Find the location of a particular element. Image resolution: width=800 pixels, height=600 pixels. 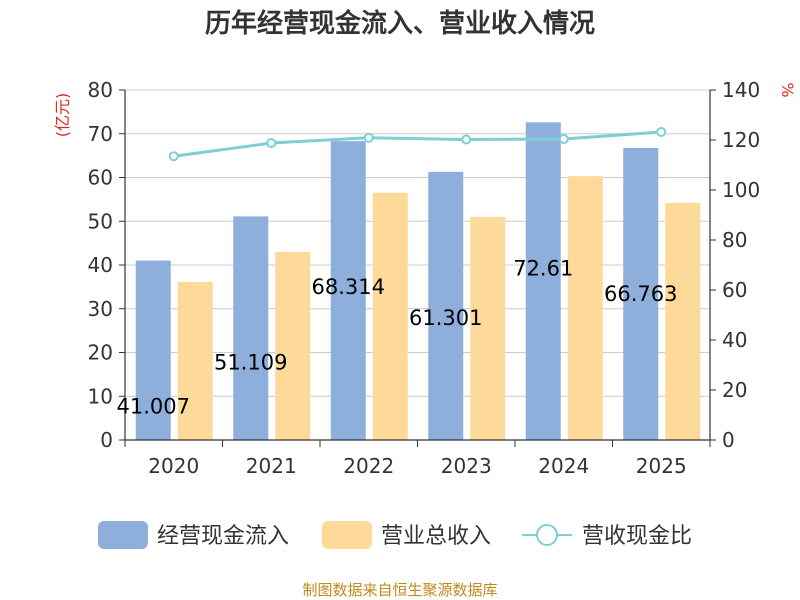

source-note: 制图数据来自恒生聚源数据库 is located at coordinates (399, 590).